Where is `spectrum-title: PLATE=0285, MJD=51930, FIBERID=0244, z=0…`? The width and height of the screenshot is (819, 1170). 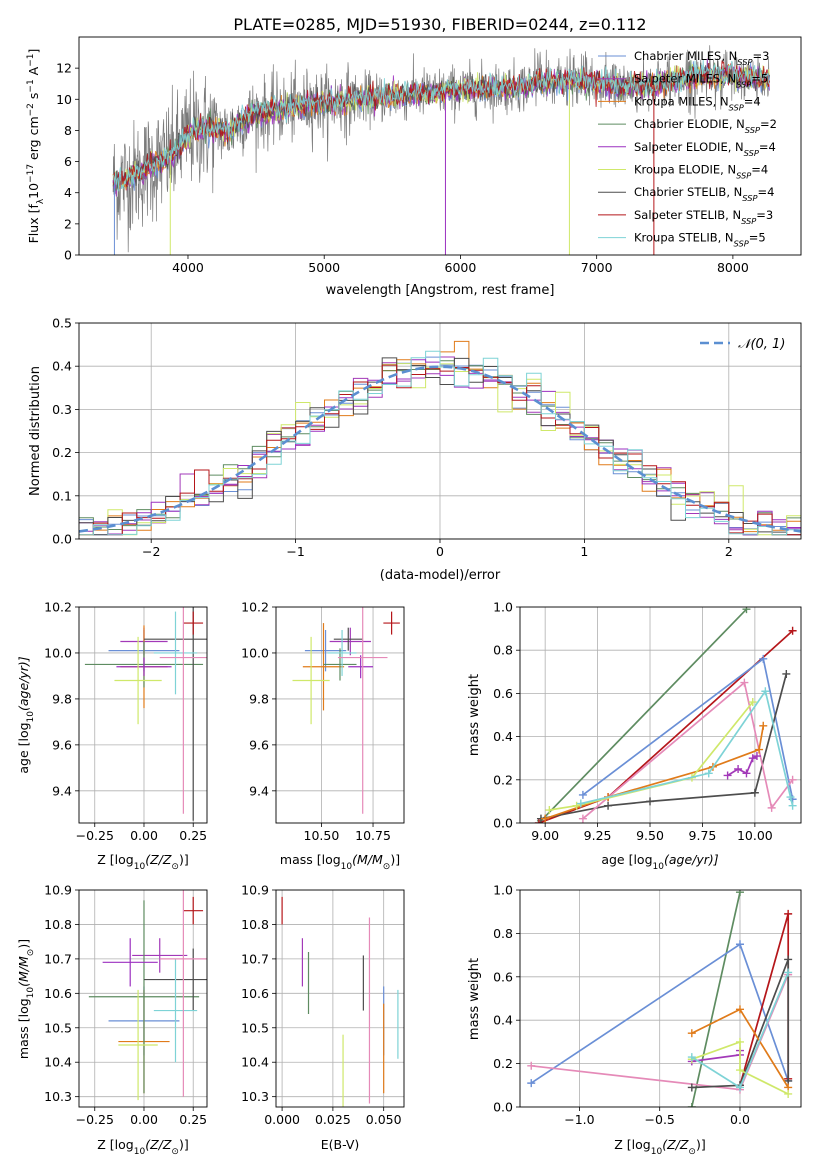 spectrum-title: PLATE=0285, MJD=51930, FIBERID=0244, z=0… is located at coordinates (439, 24).